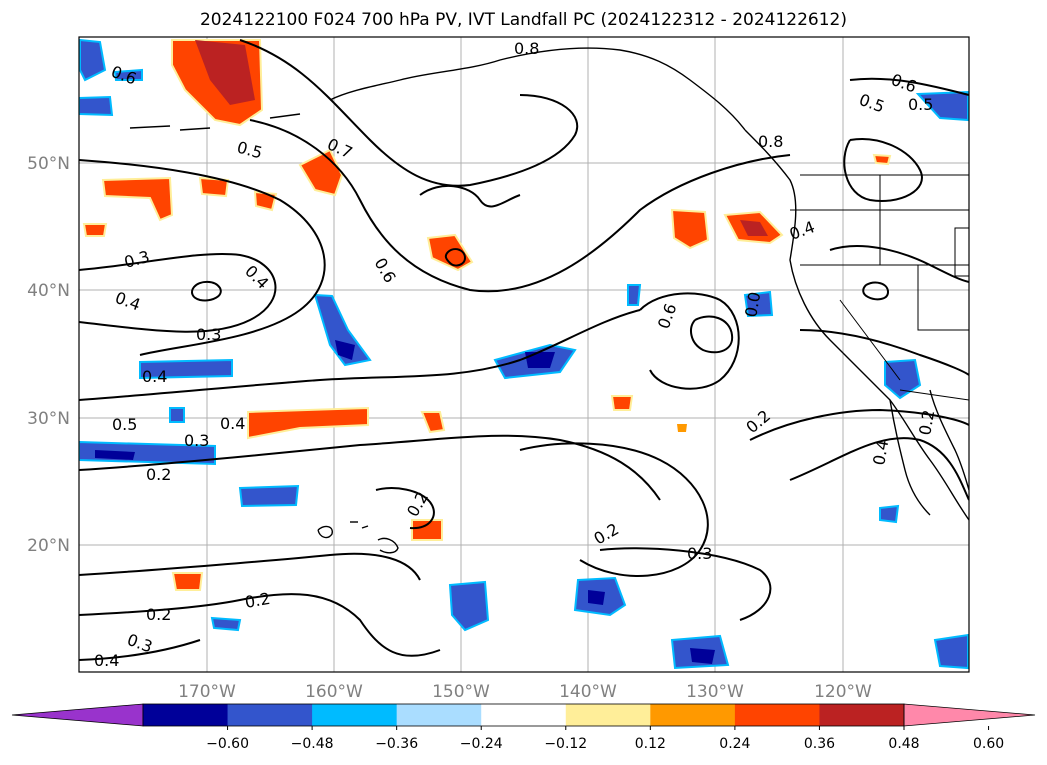  Describe the element at coordinates (988, 744) in the screenshot. I see `colorbar-tick-label: 0.60` at that location.